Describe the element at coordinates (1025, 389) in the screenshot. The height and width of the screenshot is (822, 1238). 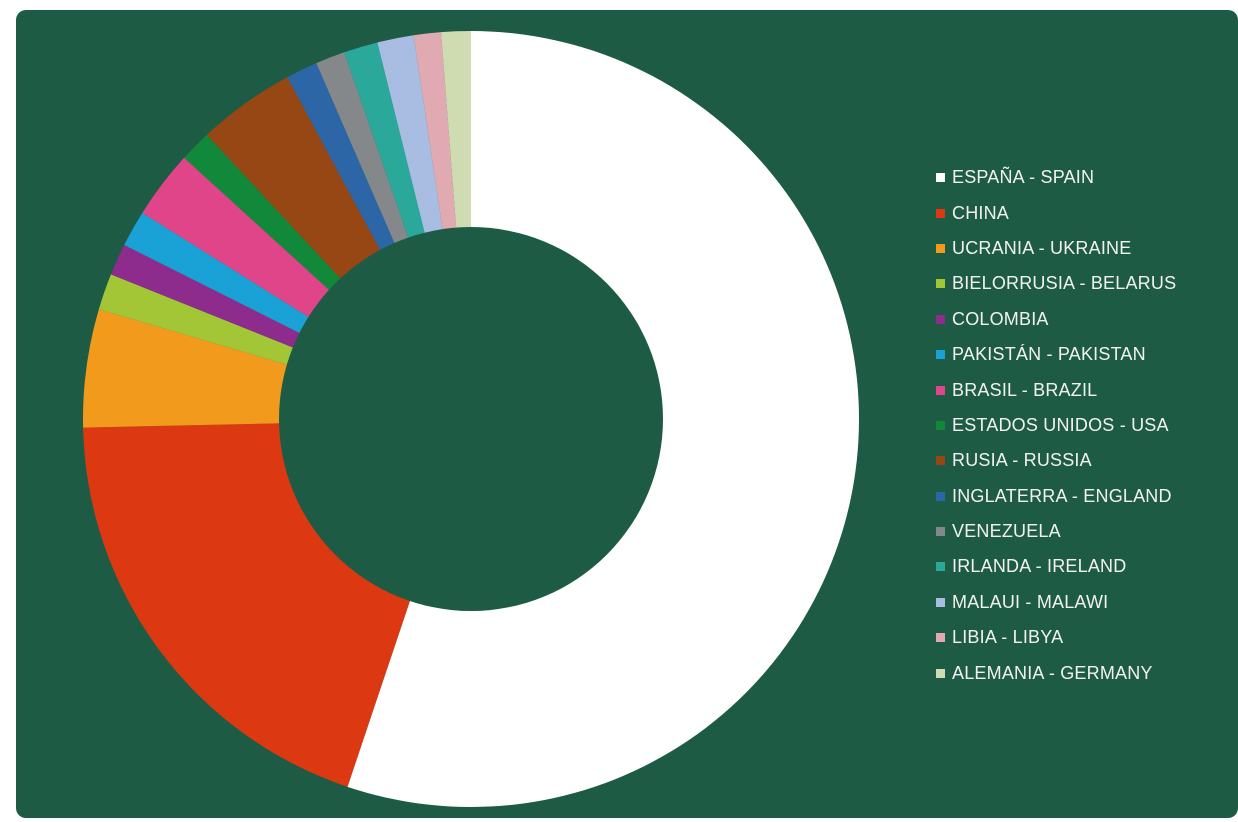
I see `legend-label: BRASIL - BRAZIL` at that location.